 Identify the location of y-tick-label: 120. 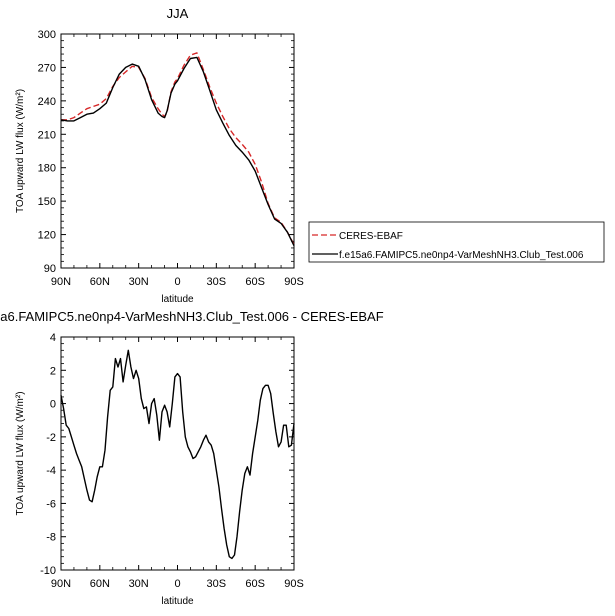
(47, 236).